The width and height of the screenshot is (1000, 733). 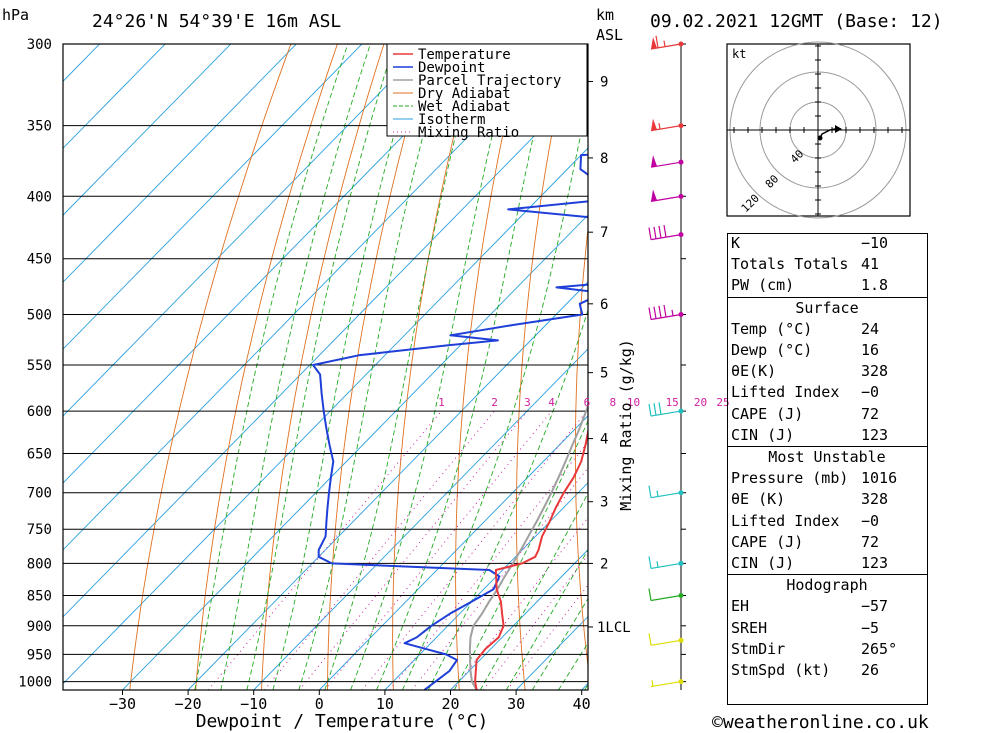 I want to click on pressure-tick-label: 950, so click(x=39, y=655).